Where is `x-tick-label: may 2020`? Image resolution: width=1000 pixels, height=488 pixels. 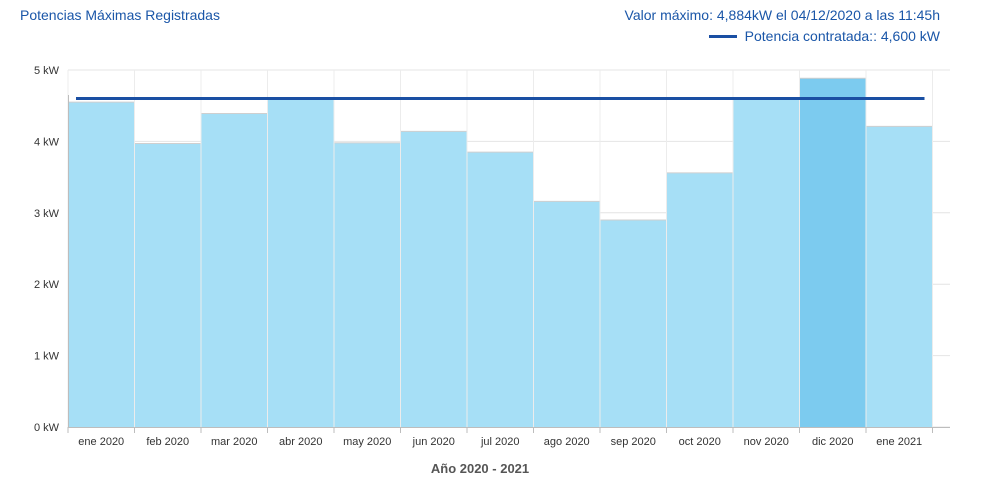 x-tick-label: may 2020 is located at coordinates (367, 442).